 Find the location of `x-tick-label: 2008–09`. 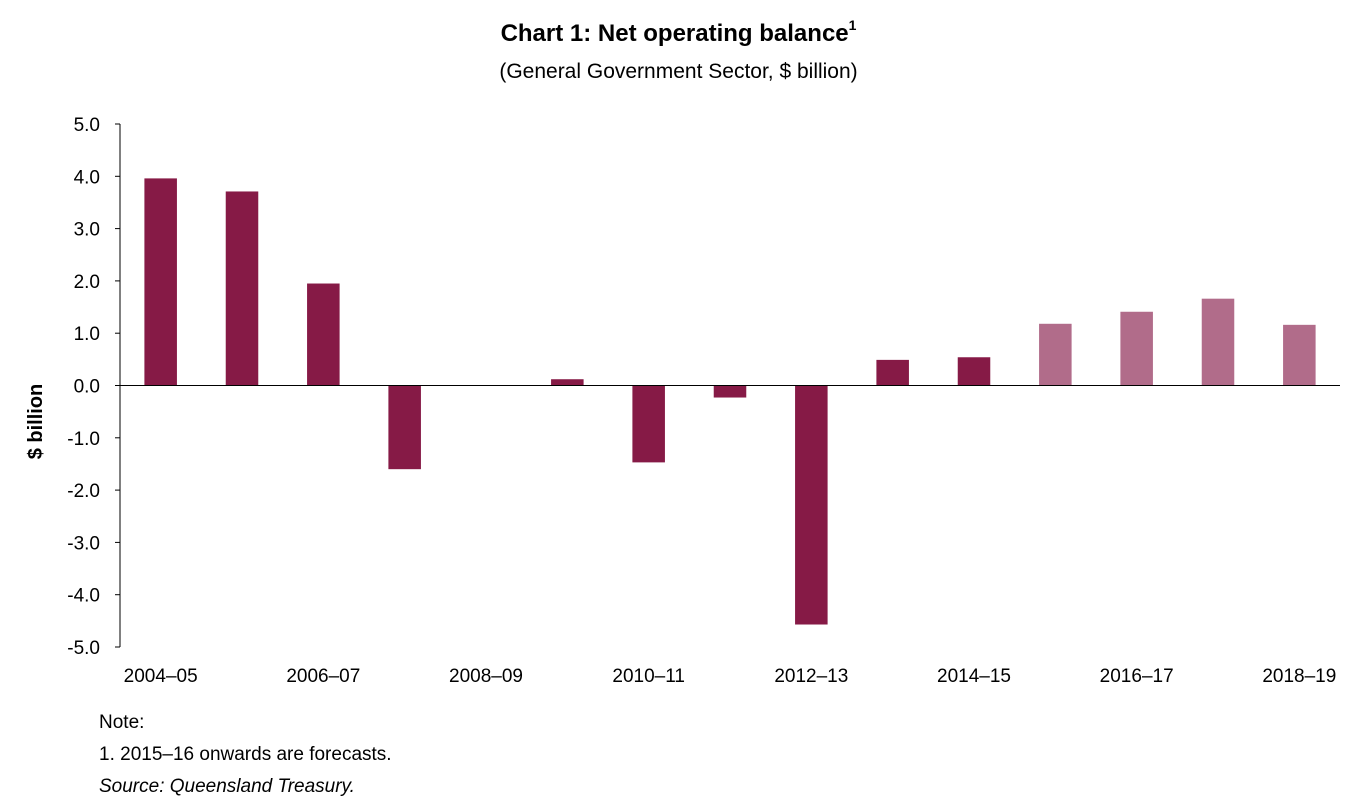

x-tick-label: 2008–09 is located at coordinates (486, 676).